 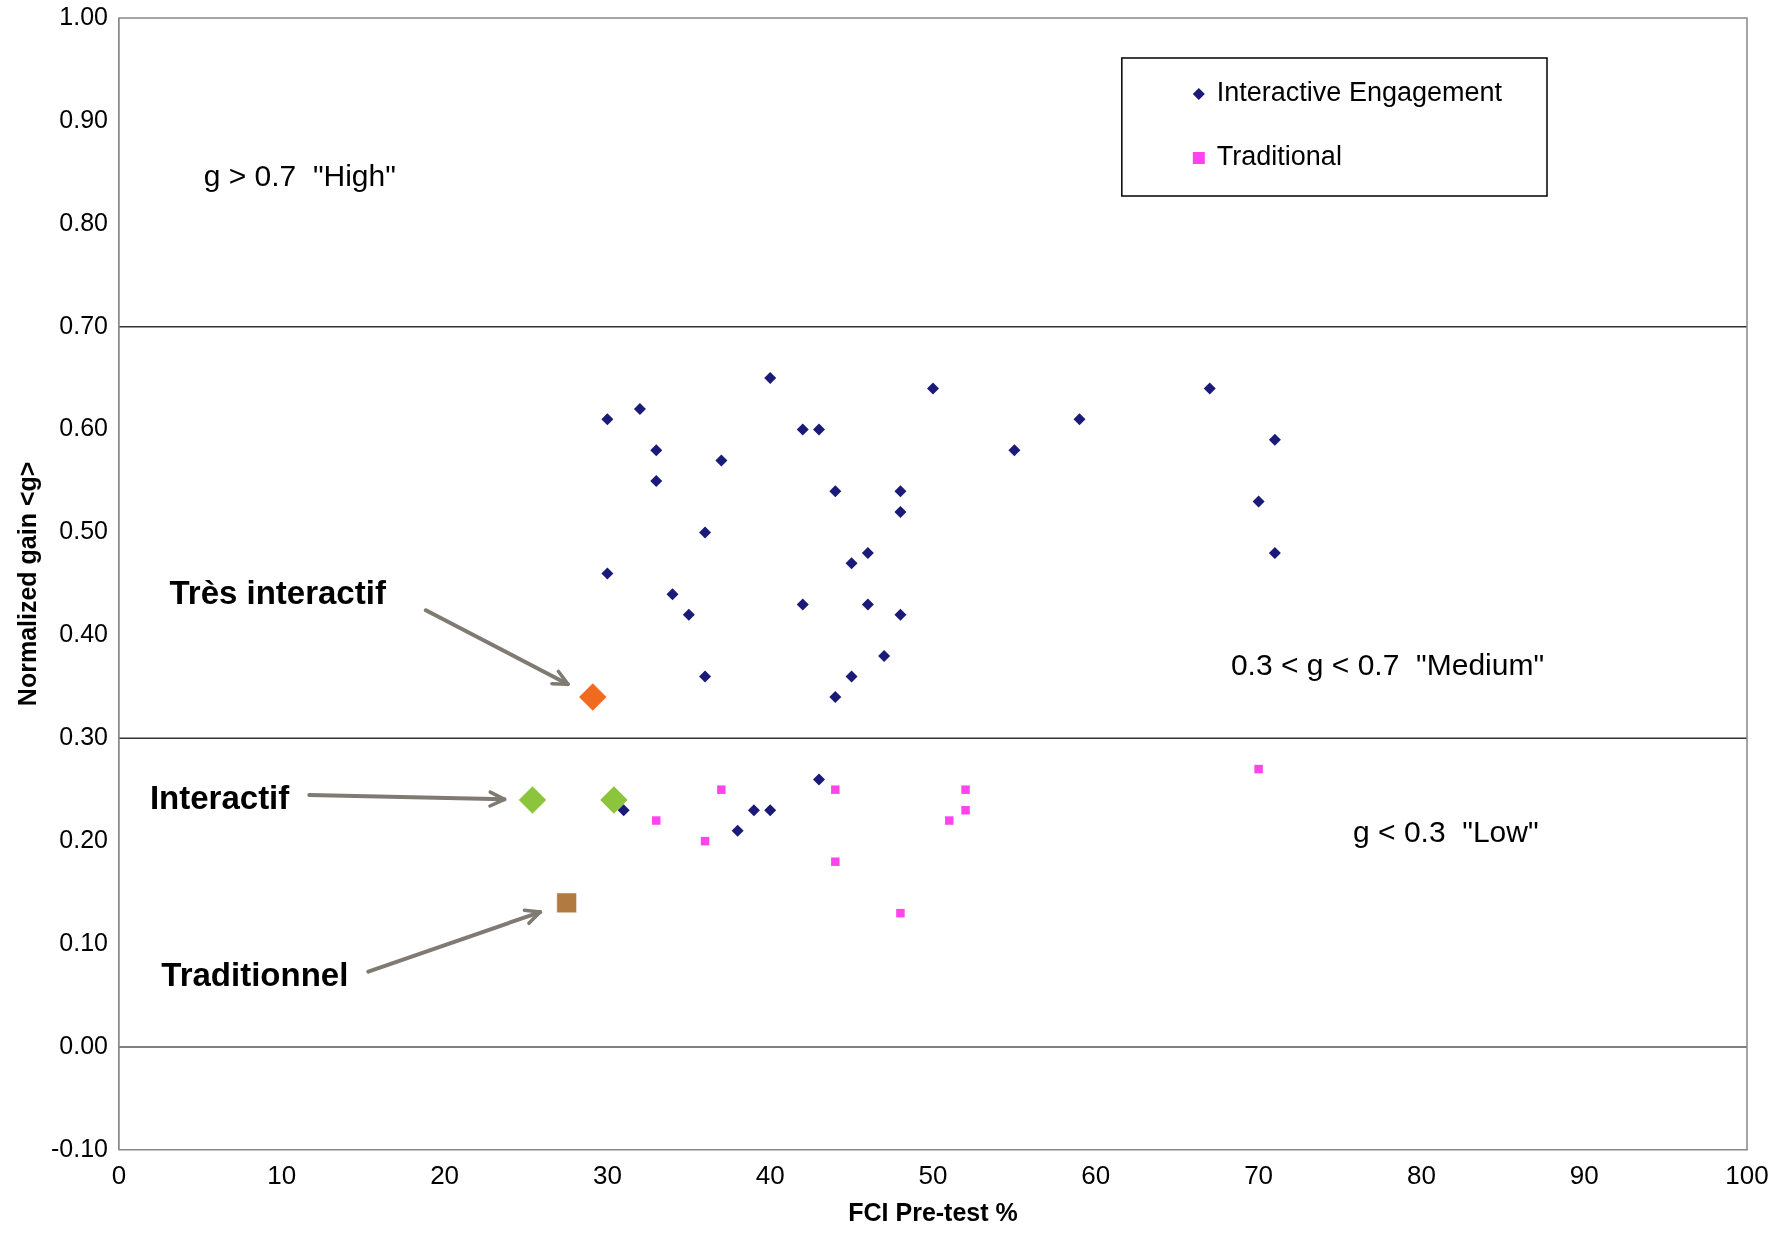 I want to click on y-tick-label: 0.00, so click(x=83, y=1044).